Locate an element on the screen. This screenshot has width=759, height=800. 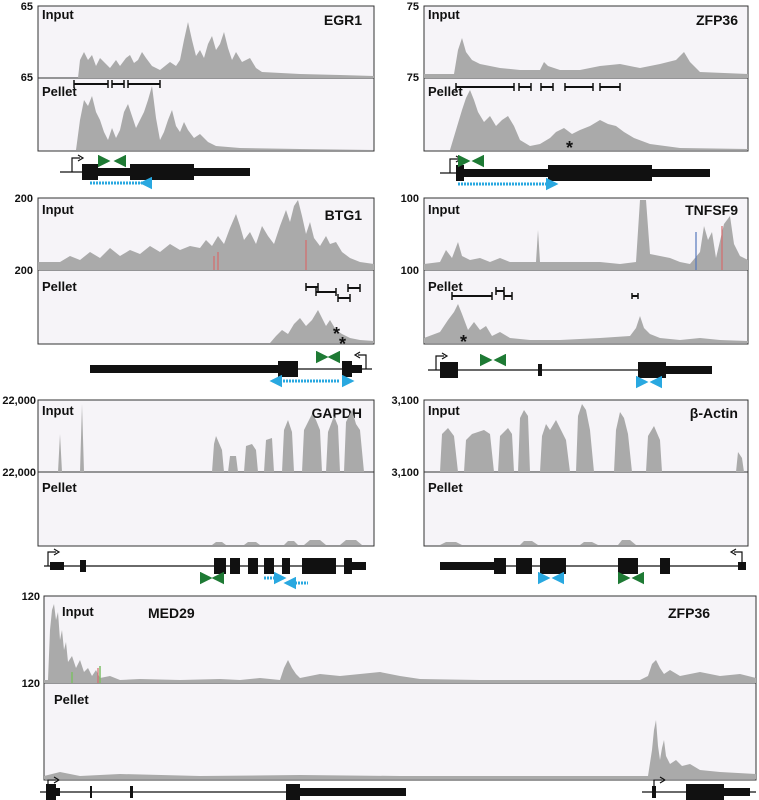
scale-top: 120 is located at coordinates (31, 597).